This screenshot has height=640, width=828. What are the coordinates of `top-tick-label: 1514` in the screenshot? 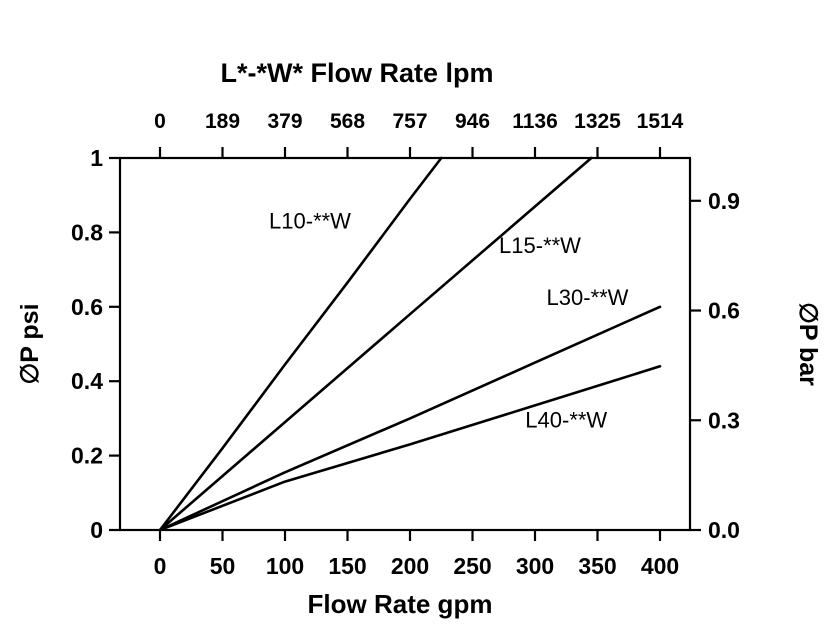 It's located at (660, 121).